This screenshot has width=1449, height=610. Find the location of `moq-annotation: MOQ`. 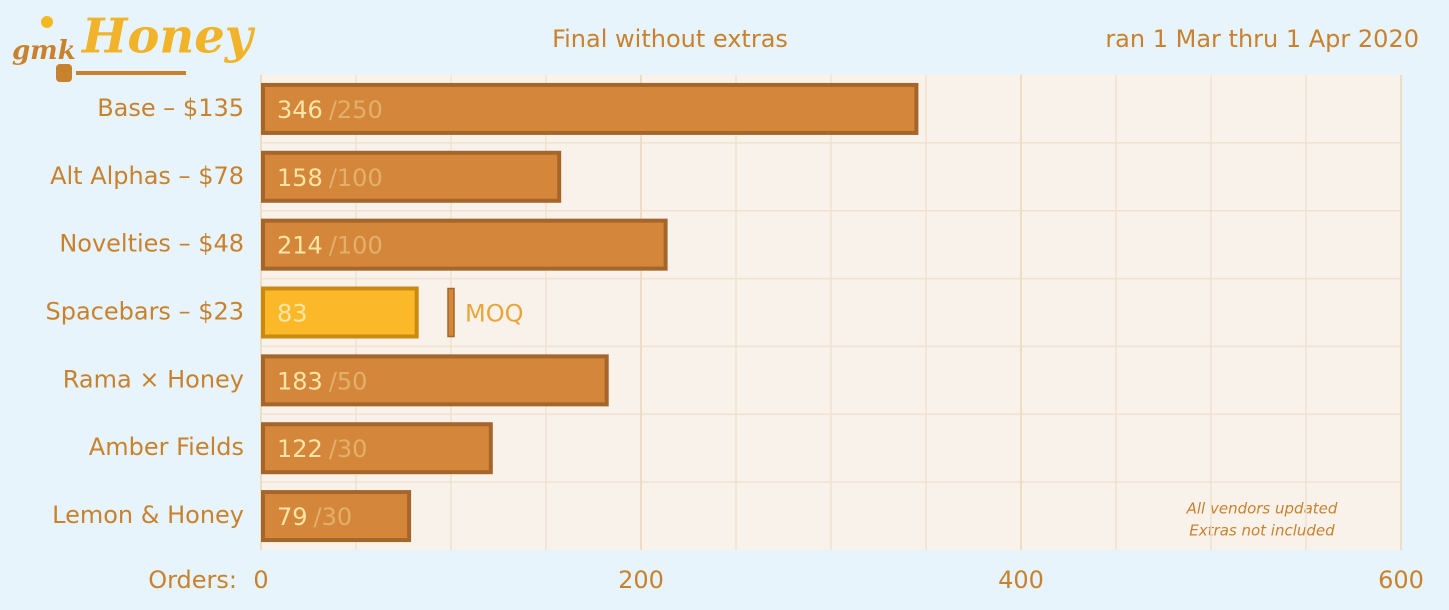

moq-annotation: MOQ is located at coordinates (494, 314).